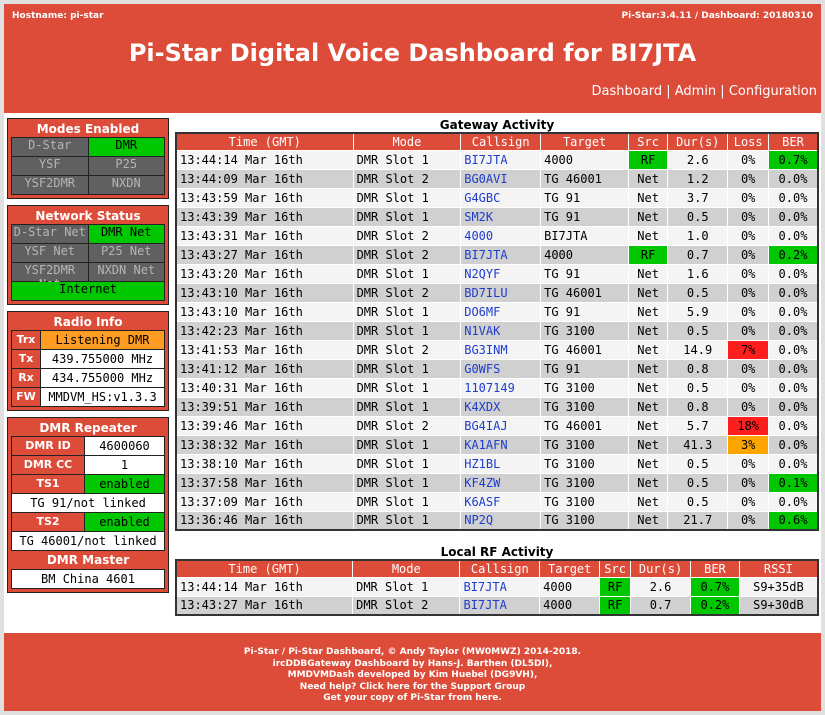 The image size is (825, 715). I want to click on dmr-id-label: DMR ID, so click(48, 446).